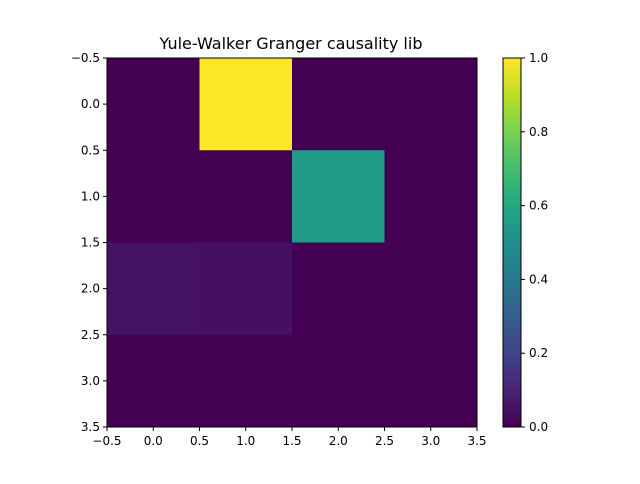 Image resolution: width=640 pixels, height=484 pixels. What do you see at coordinates (431, 289) in the screenshot?
I see `heatmap-cell-r2-c3` at bounding box center [431, 289].